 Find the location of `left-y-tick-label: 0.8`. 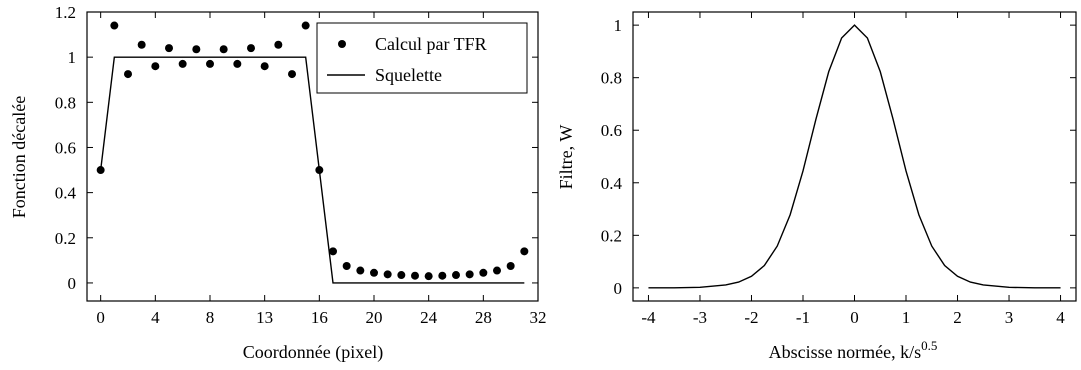

left-y-tick-label: 0.8 is located at coordinates (65, 102).